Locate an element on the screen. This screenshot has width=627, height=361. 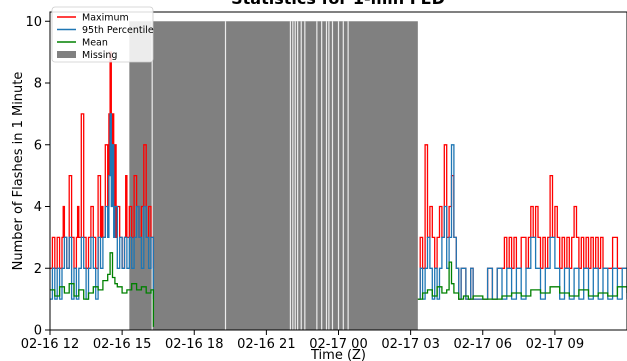
x-tick-label: 02-17 09 is located at coordinates (555, 344).